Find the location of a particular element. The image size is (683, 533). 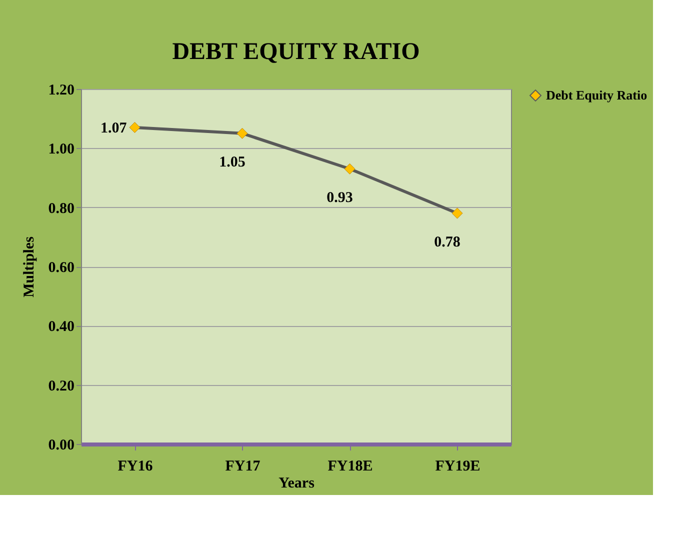

x-tick-label: FY18E is located at coordinates (350, 466).